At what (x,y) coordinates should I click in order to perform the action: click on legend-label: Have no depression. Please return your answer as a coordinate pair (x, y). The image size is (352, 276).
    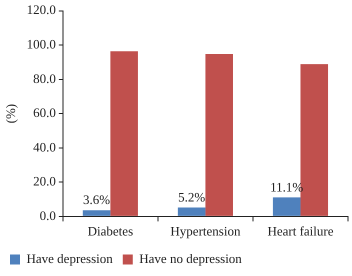
    Looking at the image, I should click on (190, 258).